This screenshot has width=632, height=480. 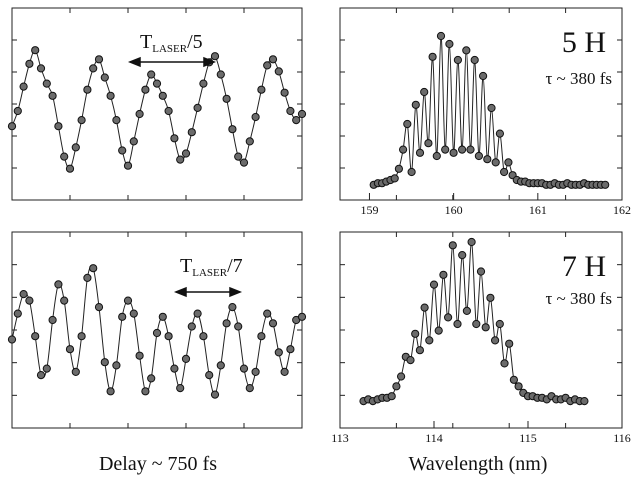 What do you see at coordinates (478, 464) in the screenshot?
I see `right-xlabel: Wavelength (nm)` at bounding box center [478, 464].